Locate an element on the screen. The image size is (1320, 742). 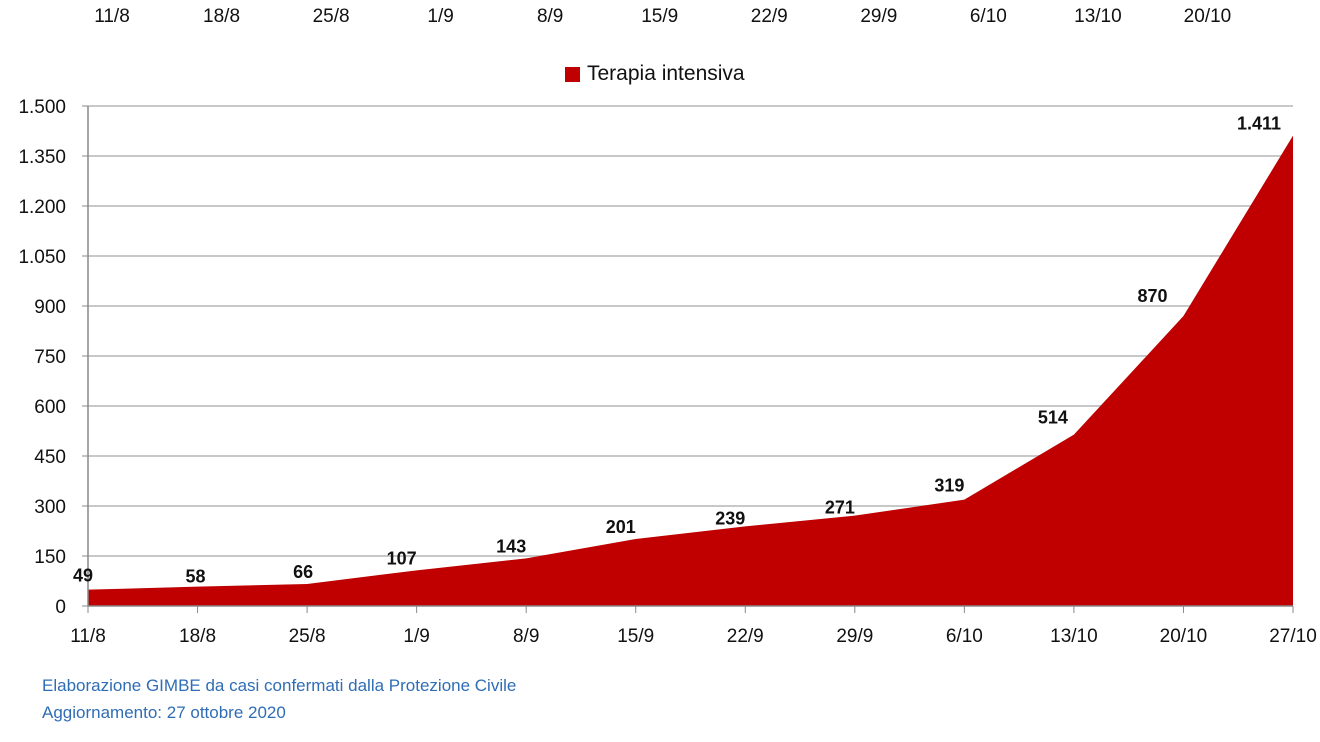
y-tick-label: 450 is located at coordinates (50, 457).